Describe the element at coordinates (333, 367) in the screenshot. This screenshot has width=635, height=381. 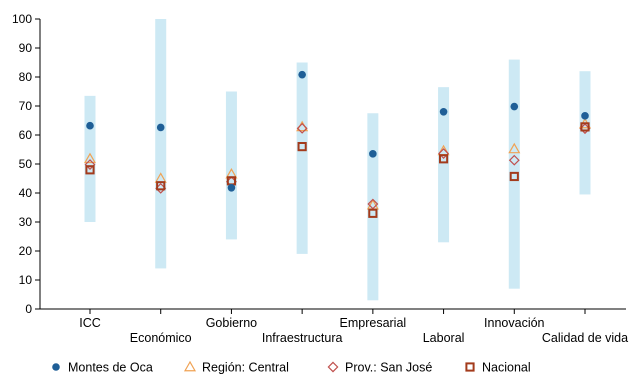
I see `legend-marker-diamond` at that location.